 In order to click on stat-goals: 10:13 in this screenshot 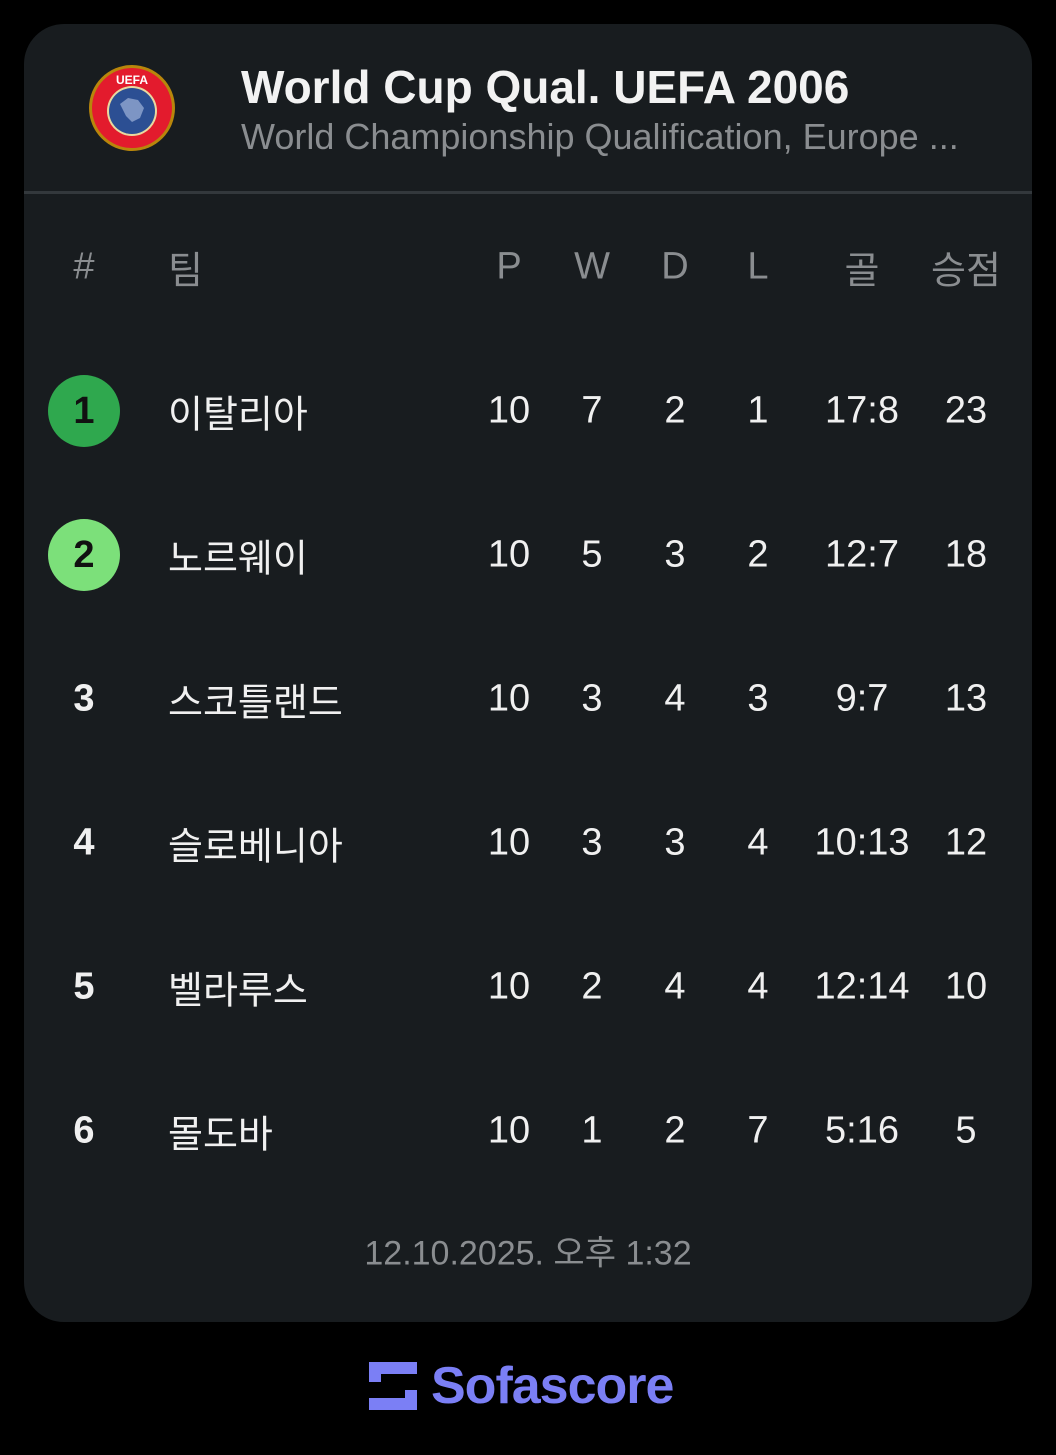, I will do `click(862, 842)`.